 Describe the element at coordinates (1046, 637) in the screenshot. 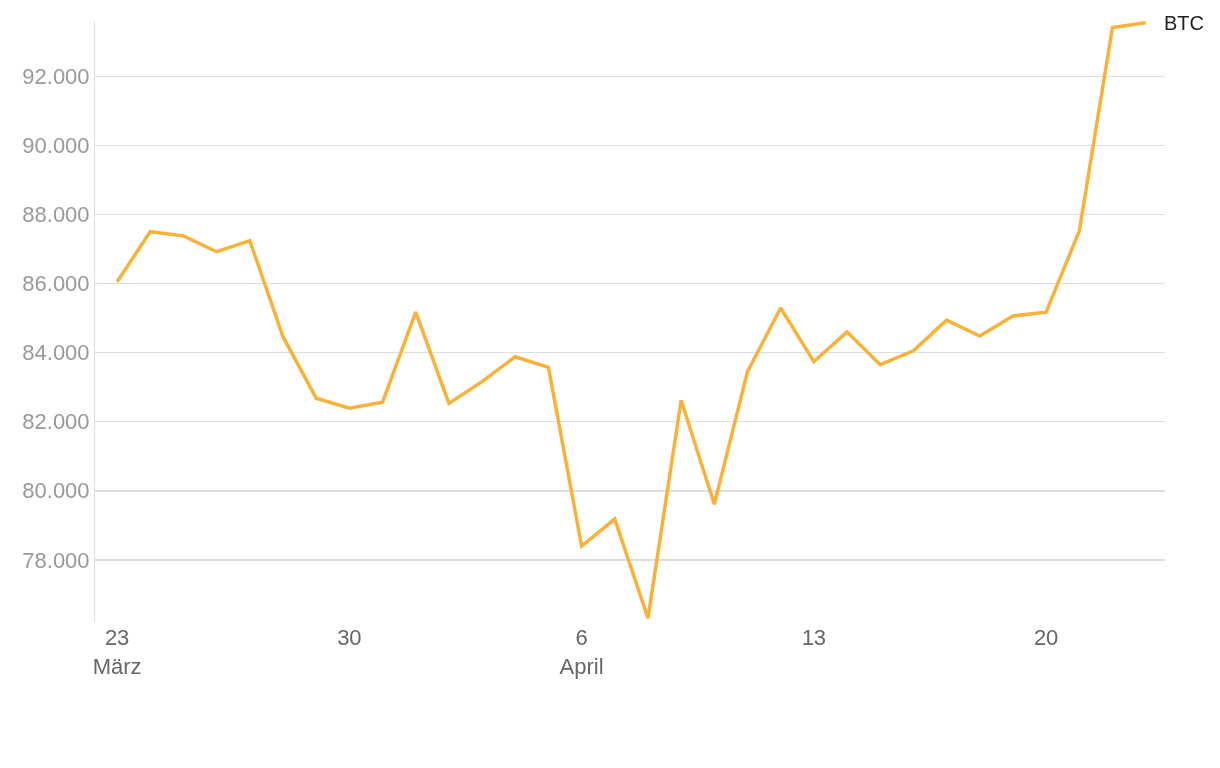

I see `x-tick-label: 20` at that location.